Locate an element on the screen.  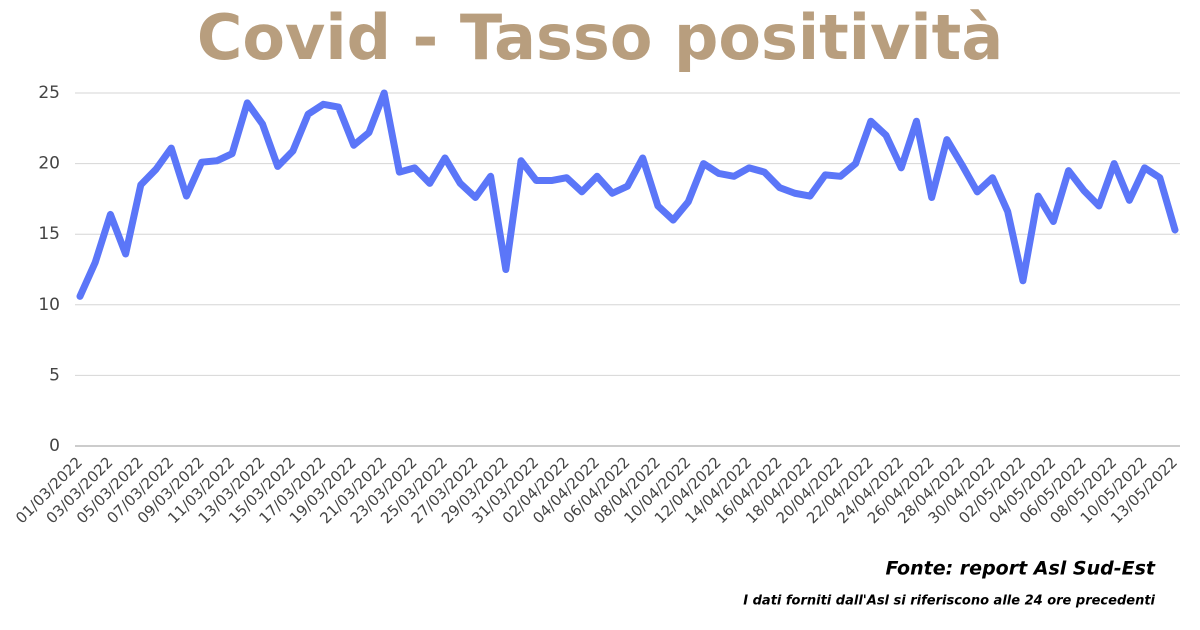
source-note: Fonte: report Asl Sud-Est is located at coordinates (1021, 569).